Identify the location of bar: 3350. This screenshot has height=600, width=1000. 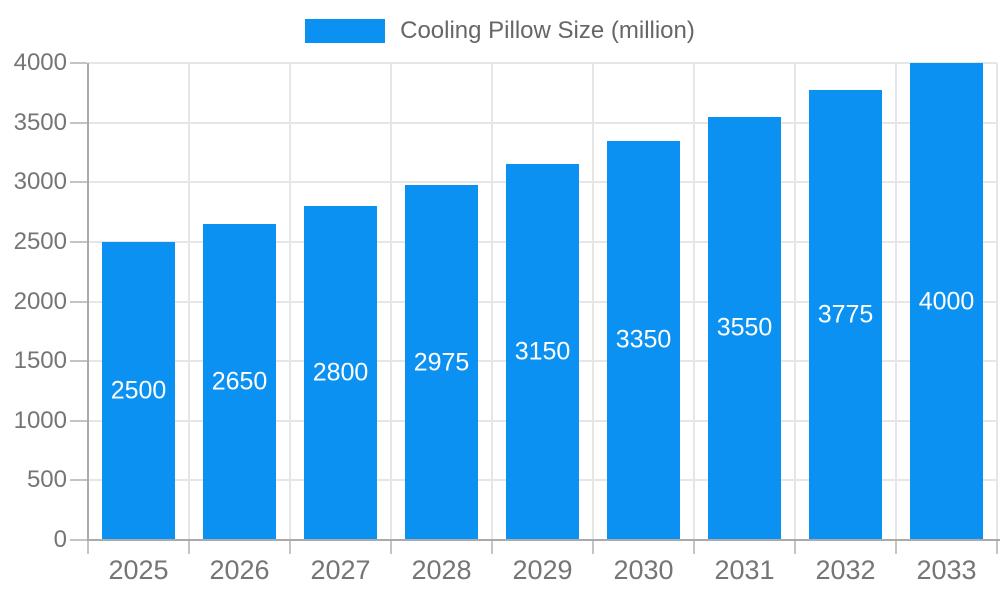
(643, 340).